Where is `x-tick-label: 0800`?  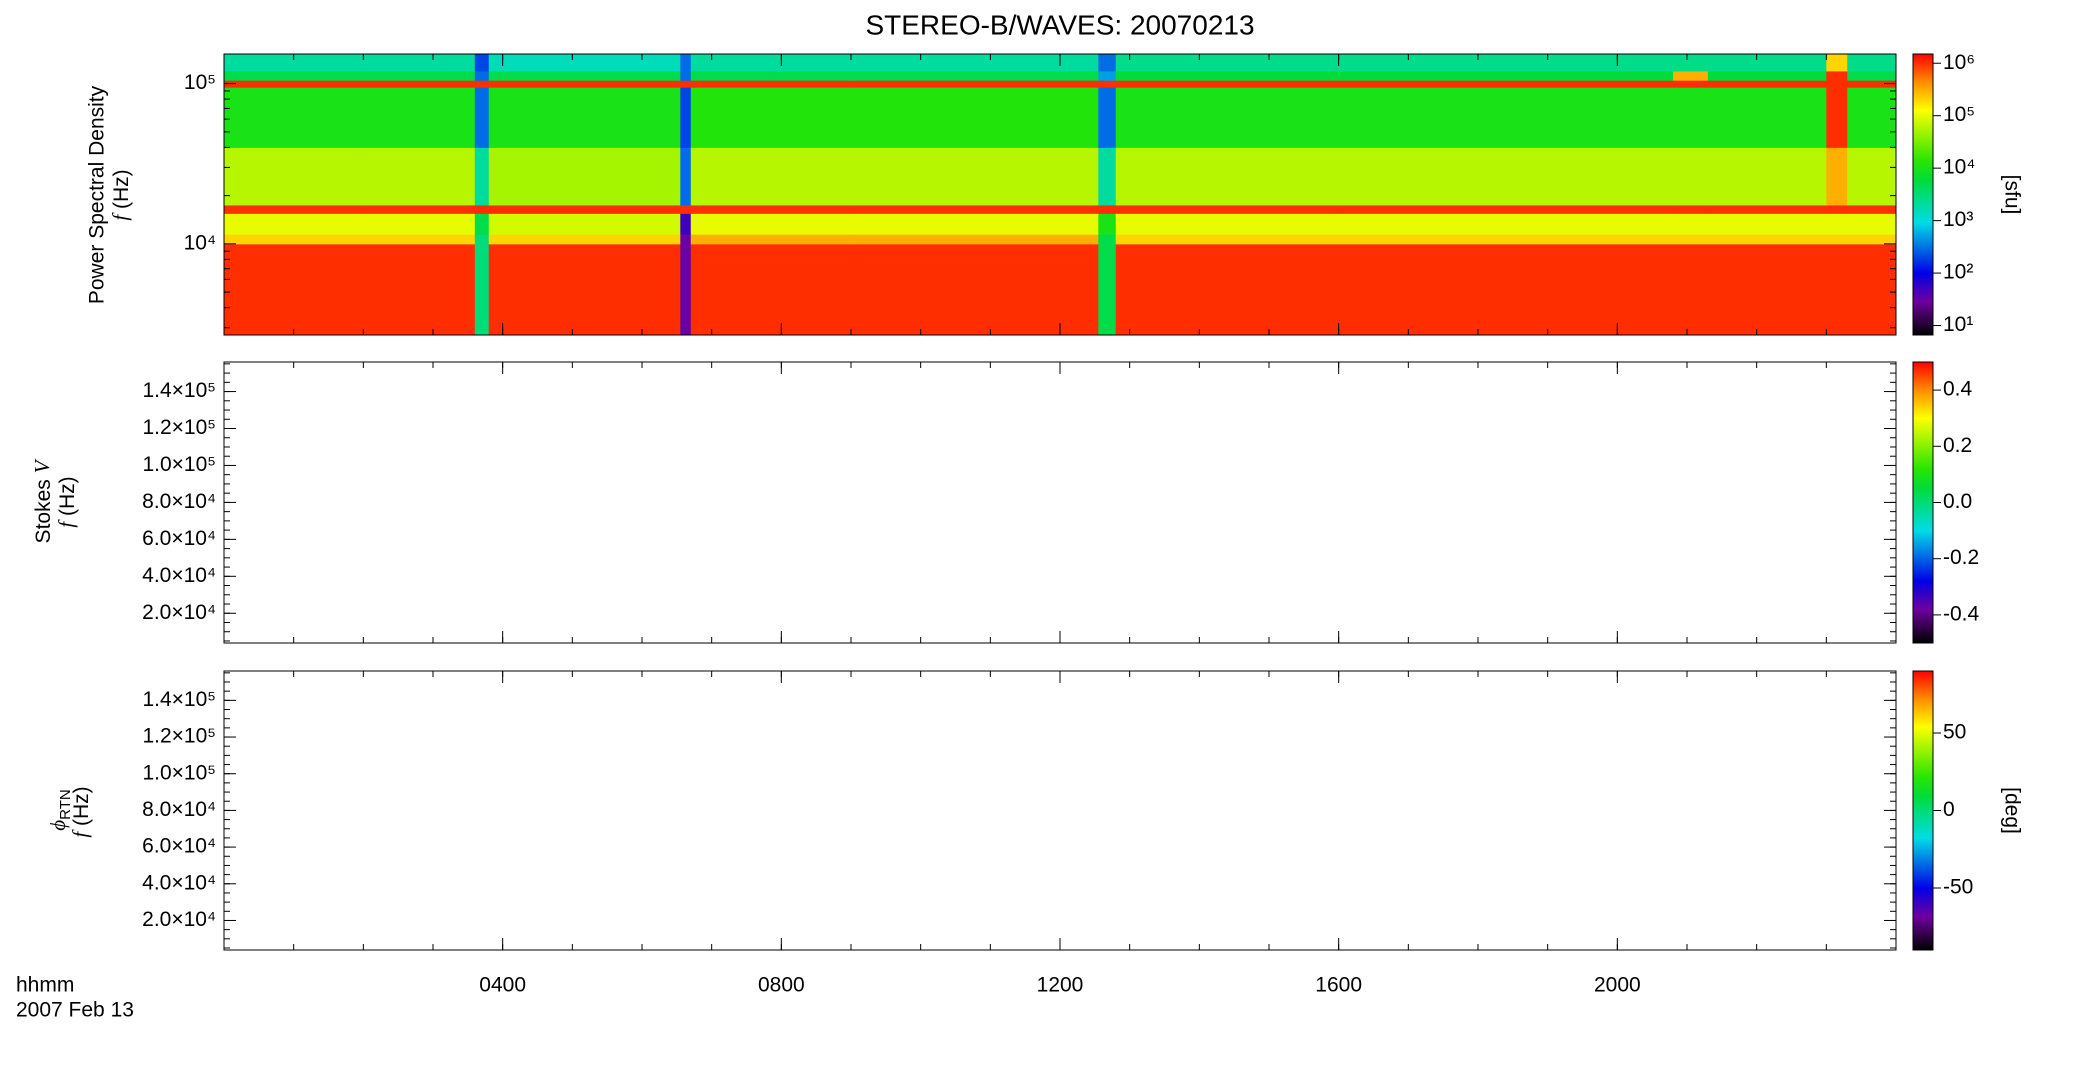 x-tick-label: 0800 is located at coordinates (781, 985).